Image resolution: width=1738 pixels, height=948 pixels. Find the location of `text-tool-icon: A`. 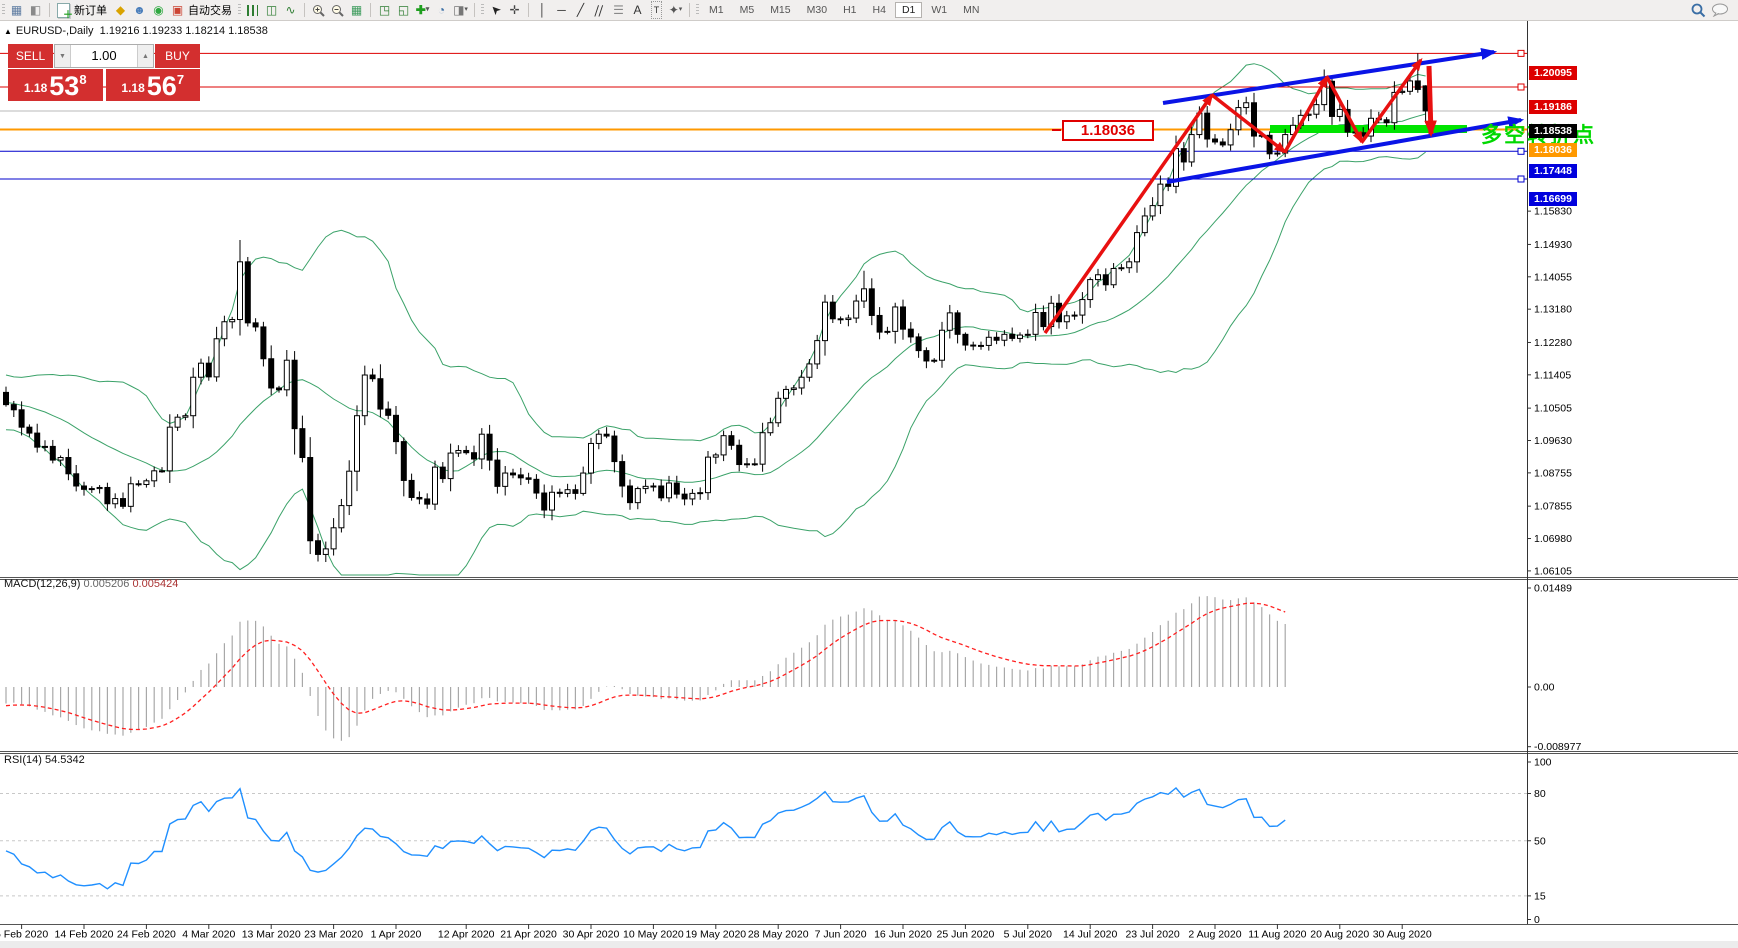

text-tool-icon: A is located at coordinates (637, 10).